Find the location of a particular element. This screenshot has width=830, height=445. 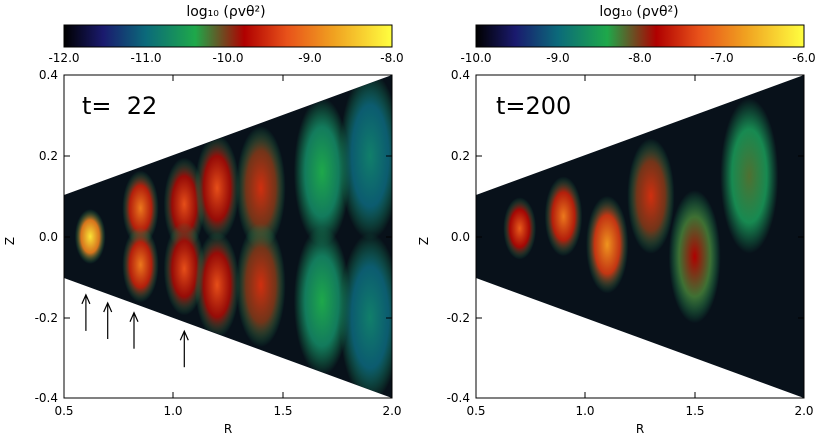

arrows is located at coordinates (135, 330).